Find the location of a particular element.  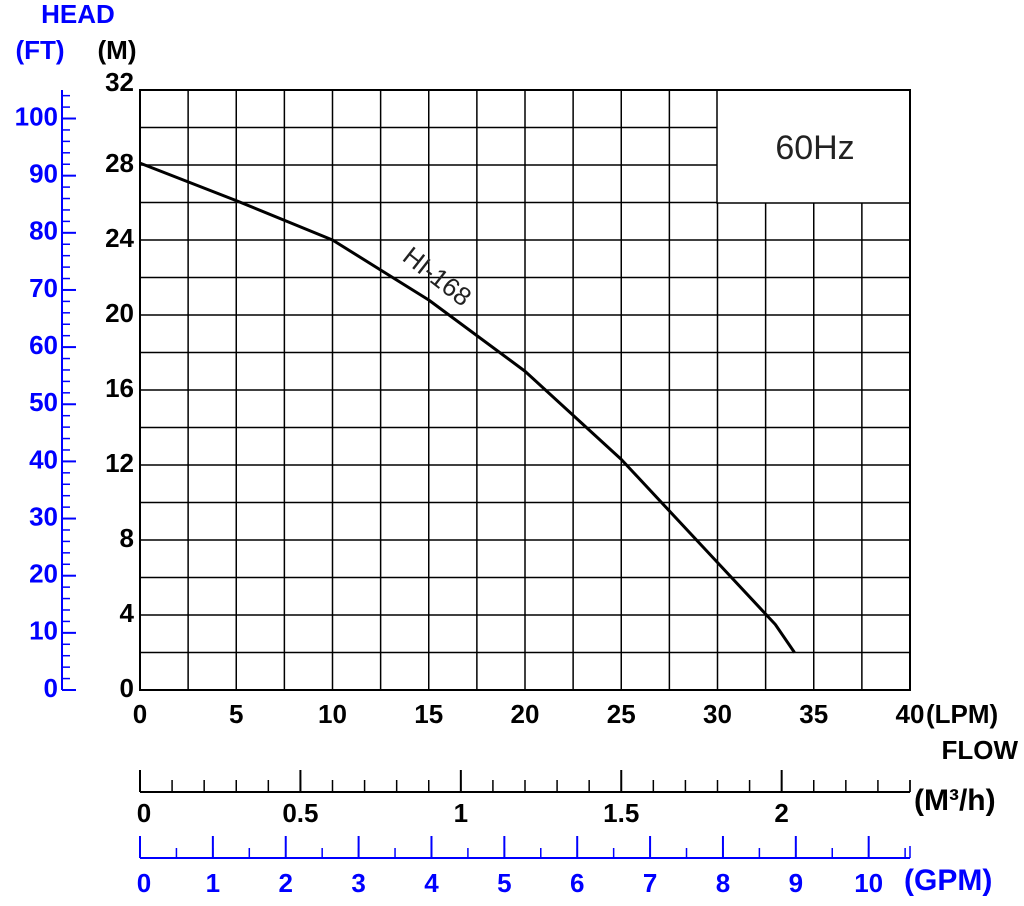

y-tick-label: 24 is located at coordinates (119, 238).